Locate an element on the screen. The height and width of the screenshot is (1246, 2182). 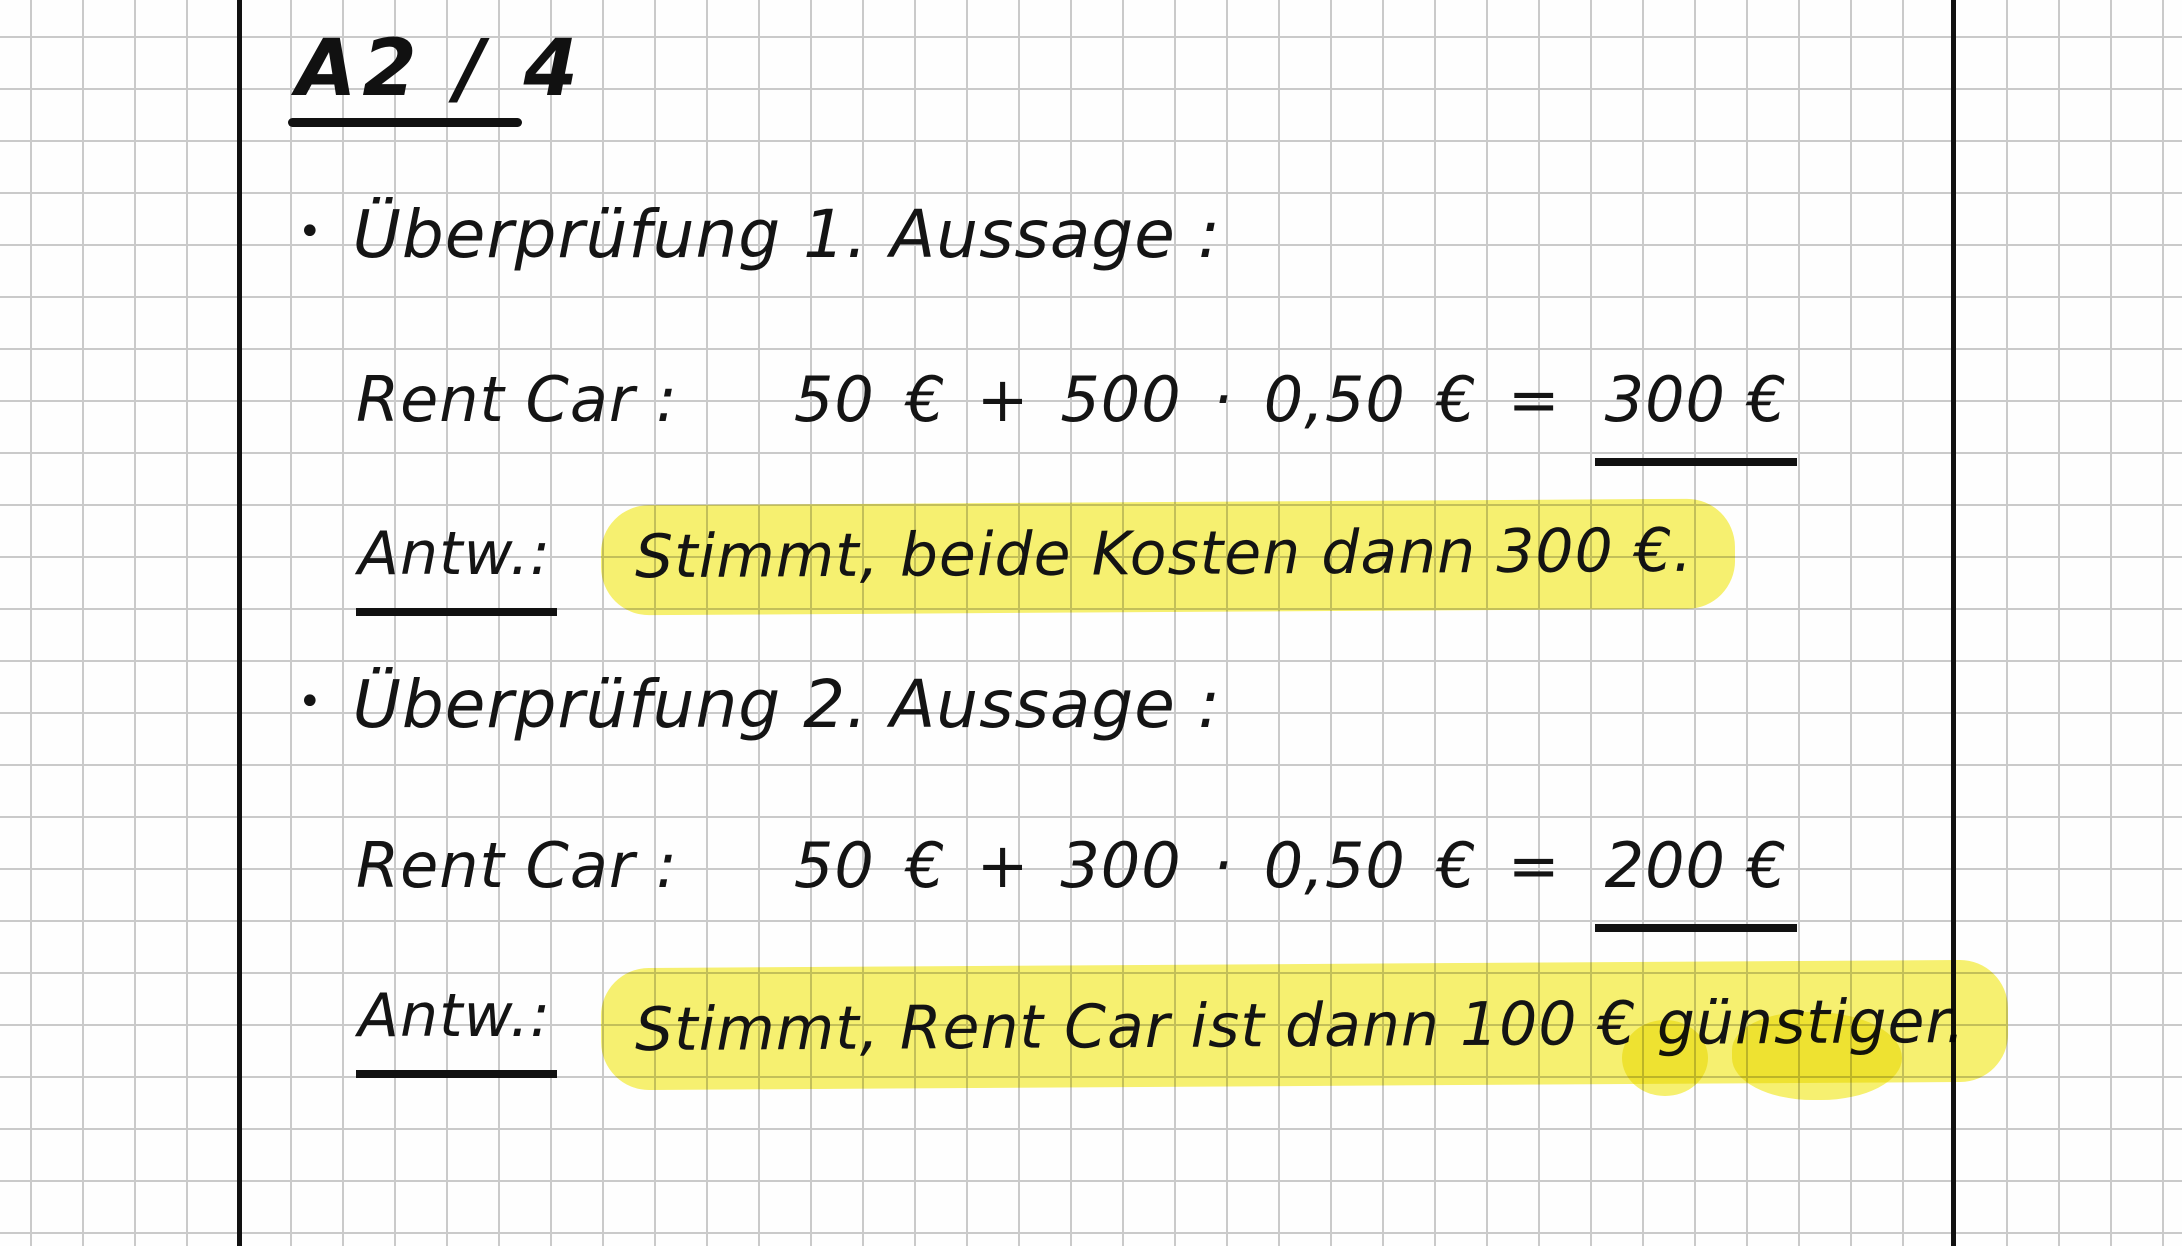
section-1-calculation-line: Rent Car : 50 € + 500 · 0,50 € = 300 € is located at coordinates (1077, 412).